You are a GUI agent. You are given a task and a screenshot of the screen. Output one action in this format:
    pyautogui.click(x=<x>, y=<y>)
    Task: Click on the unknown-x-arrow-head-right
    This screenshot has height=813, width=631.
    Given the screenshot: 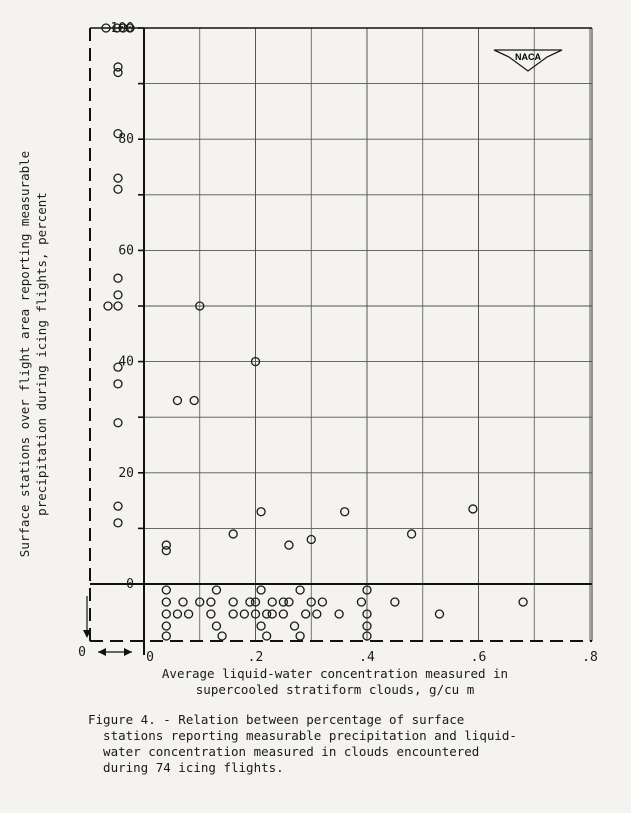 What is the action you would take?
    pyautogui.click(x=128, y=652)
    